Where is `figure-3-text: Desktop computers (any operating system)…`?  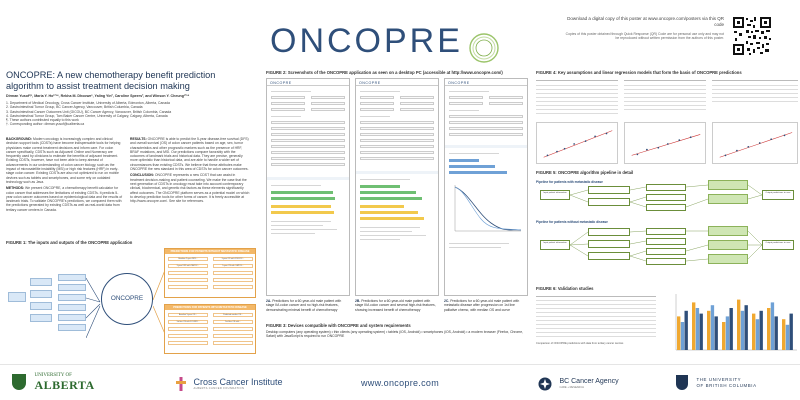
figure-3-text: Desktop computers (any operating system)… is located at coordinates (395, 334).